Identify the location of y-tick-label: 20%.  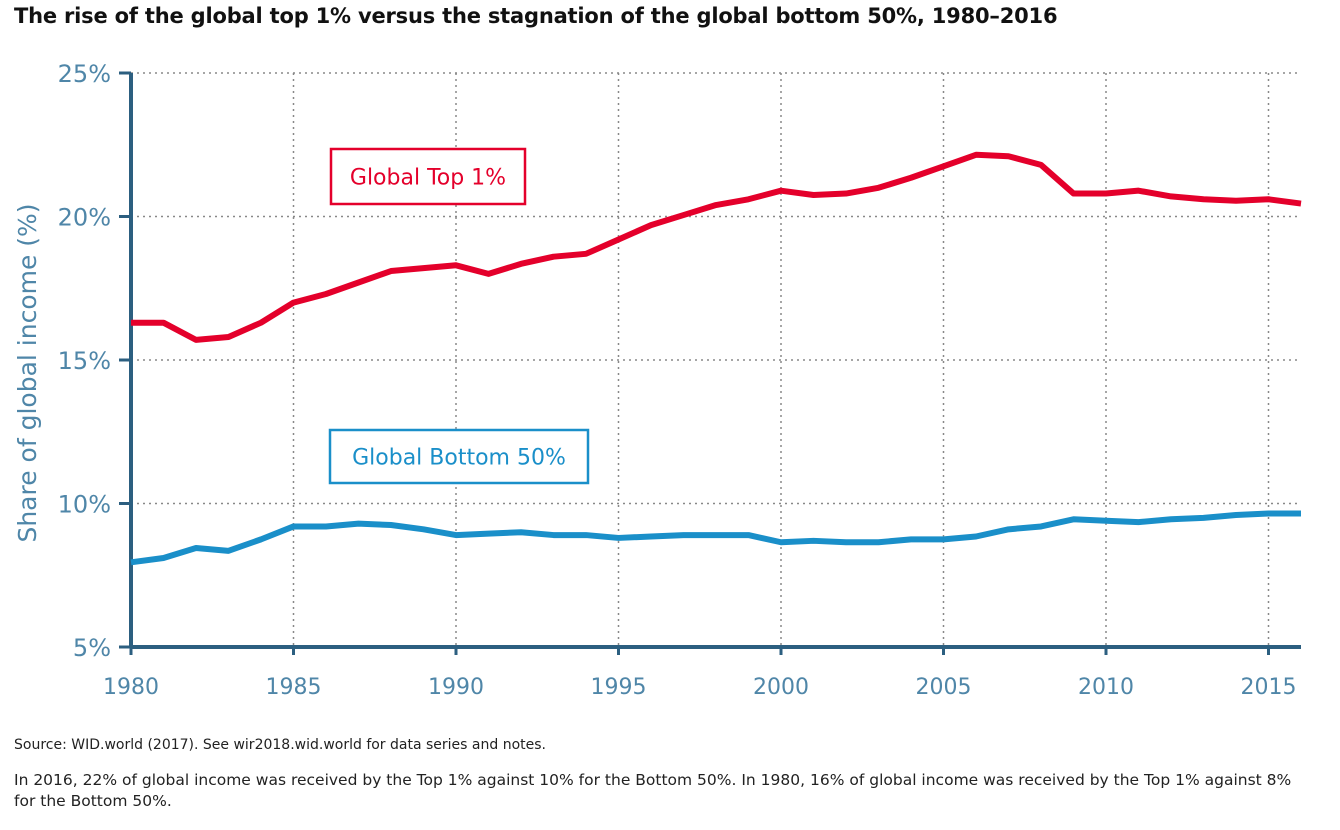
(84, 218).